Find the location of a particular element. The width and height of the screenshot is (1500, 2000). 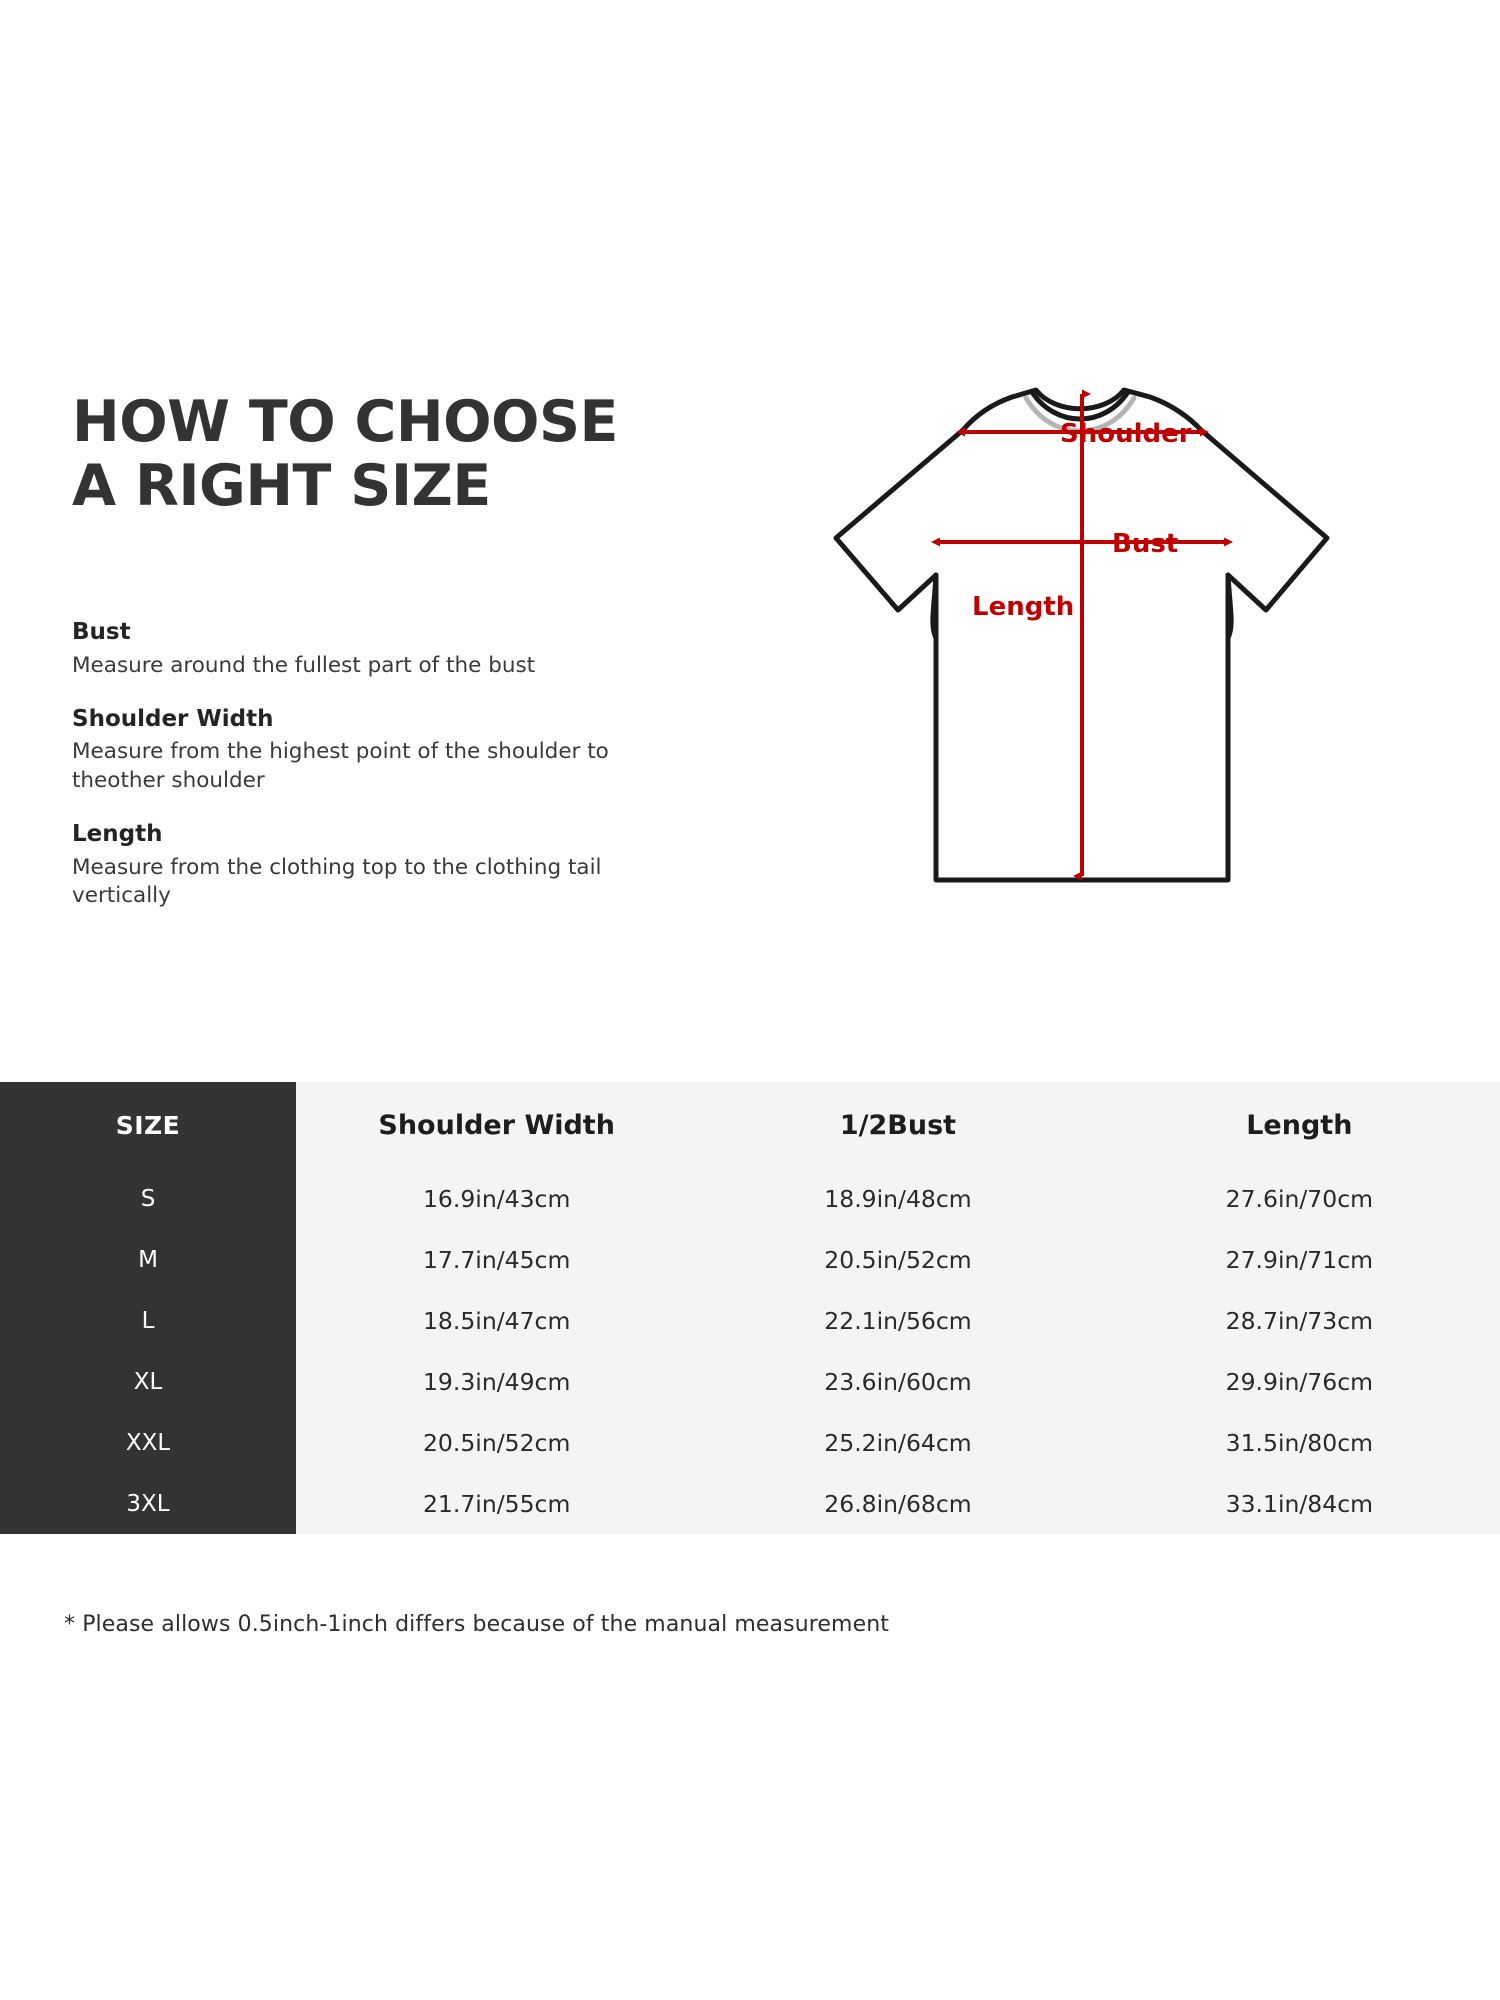

table-row: XXL is located at coordinates (148, 1442).